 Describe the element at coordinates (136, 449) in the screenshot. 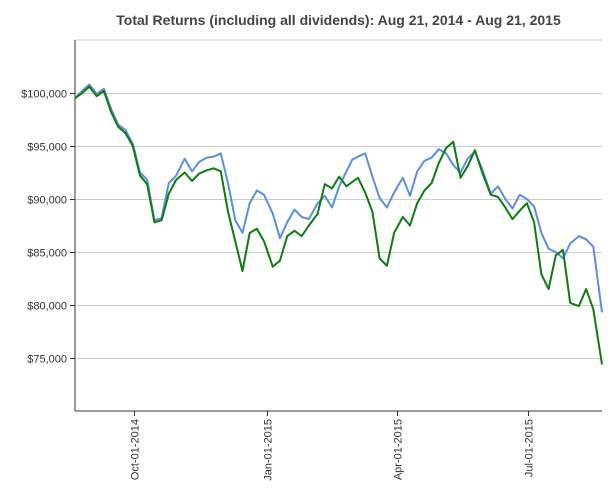

I see `x-tick-label: Oct-01-2014` at that location.